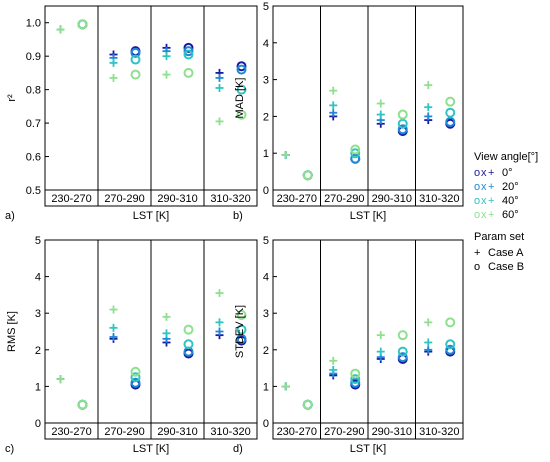  I want to click on y-tick-label: 0.9, so click(33, 57).